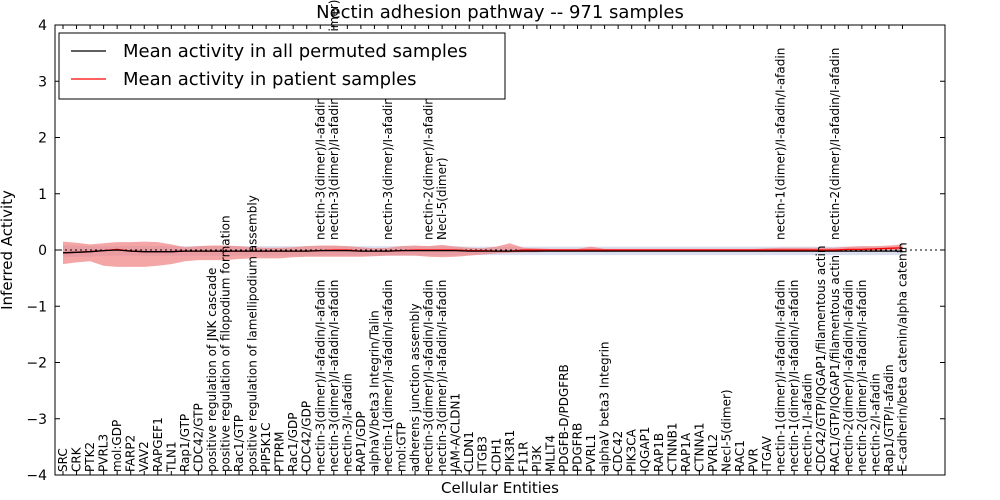  What do you see at coordinates (632, 450) in the screenshot?
I see `x-tick-label: PIK3CA` at bounding box center [632, 450].